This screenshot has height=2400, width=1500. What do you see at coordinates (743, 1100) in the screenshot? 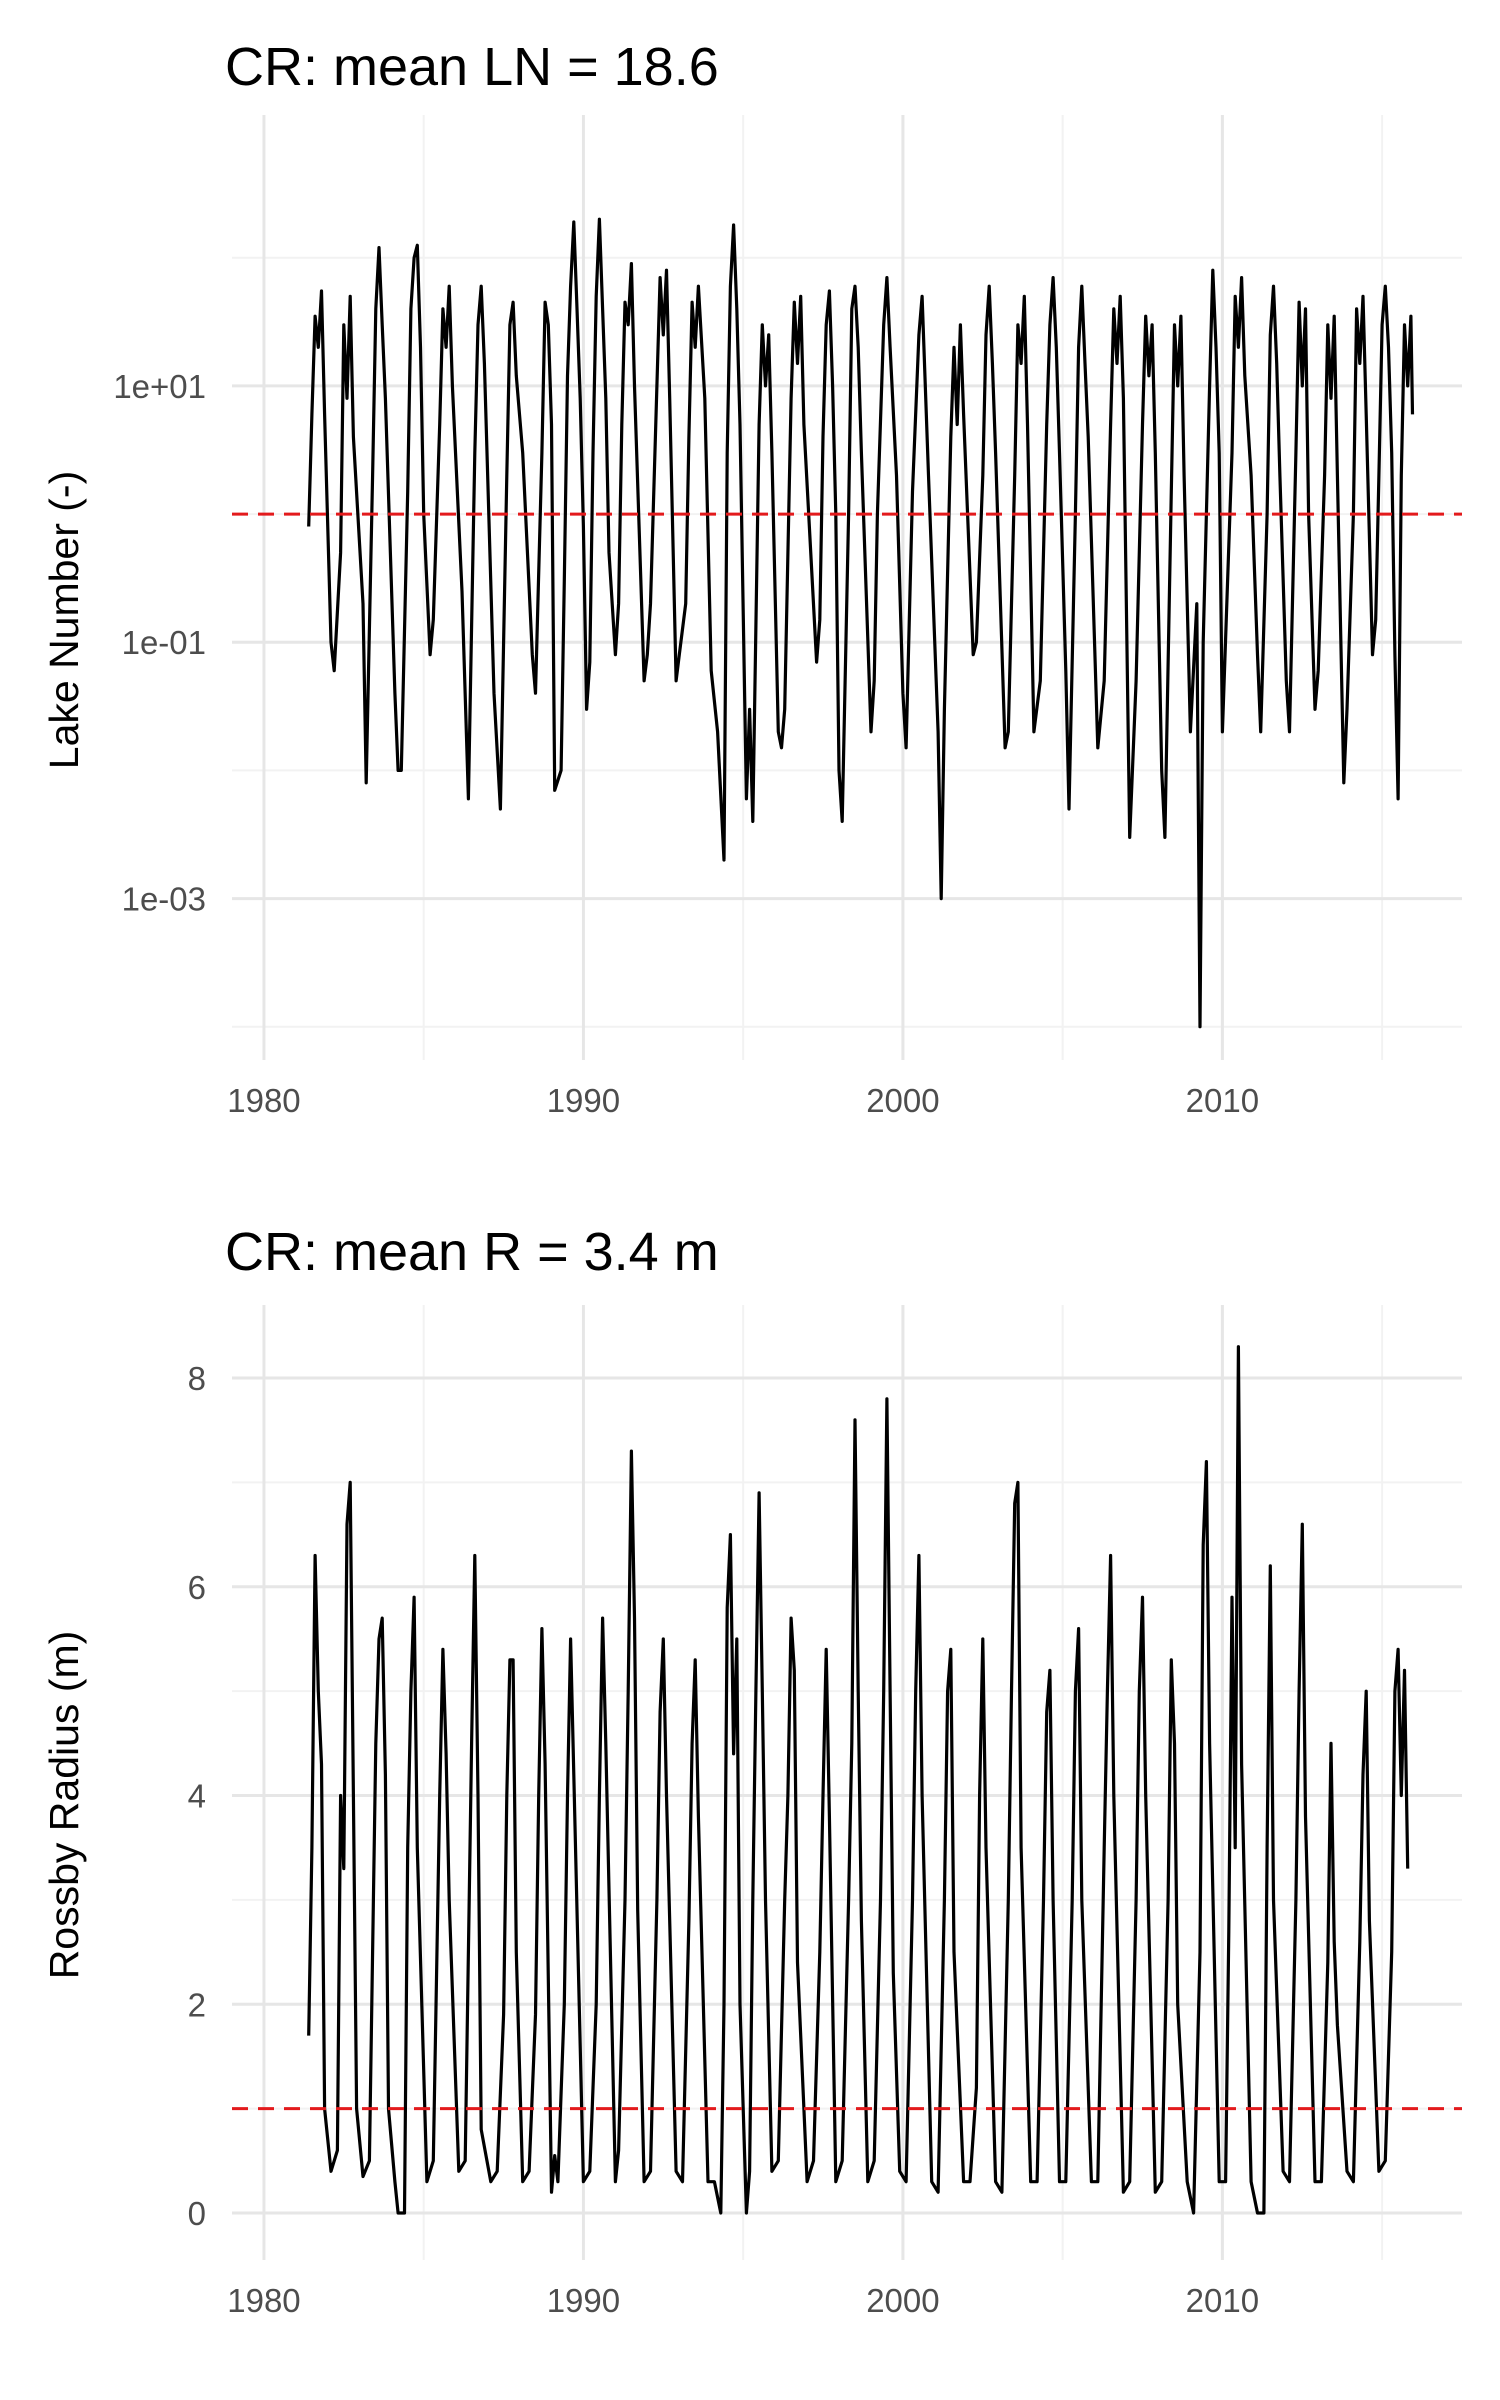
I see `lake-number-x-tick-labels: 1980 1990 2000 2010` at bounding box center [743, 1100].